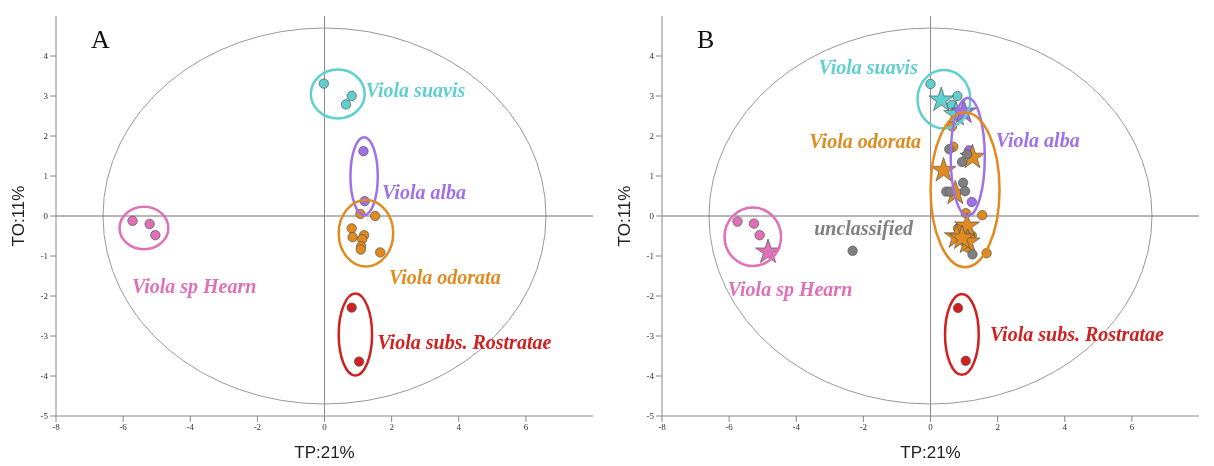  Describe the element at coordinates (864, 229) in the screenshot. I see `series-label: unclassified` at that location.